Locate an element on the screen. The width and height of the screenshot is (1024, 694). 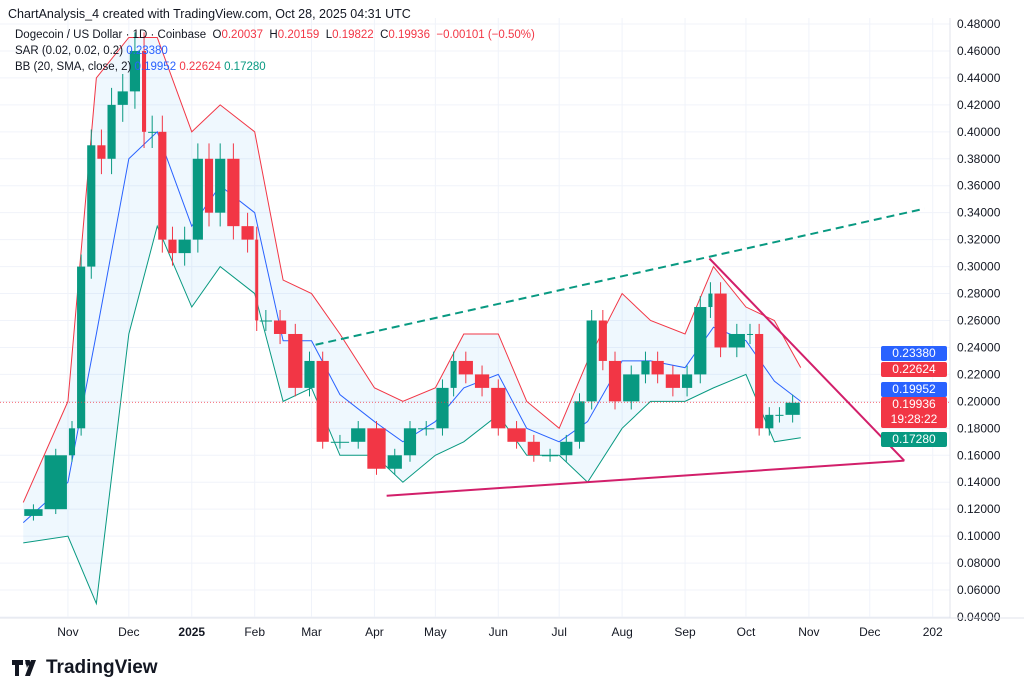
y-tick-label: 0.32000 is located at coordinates (979, 240).